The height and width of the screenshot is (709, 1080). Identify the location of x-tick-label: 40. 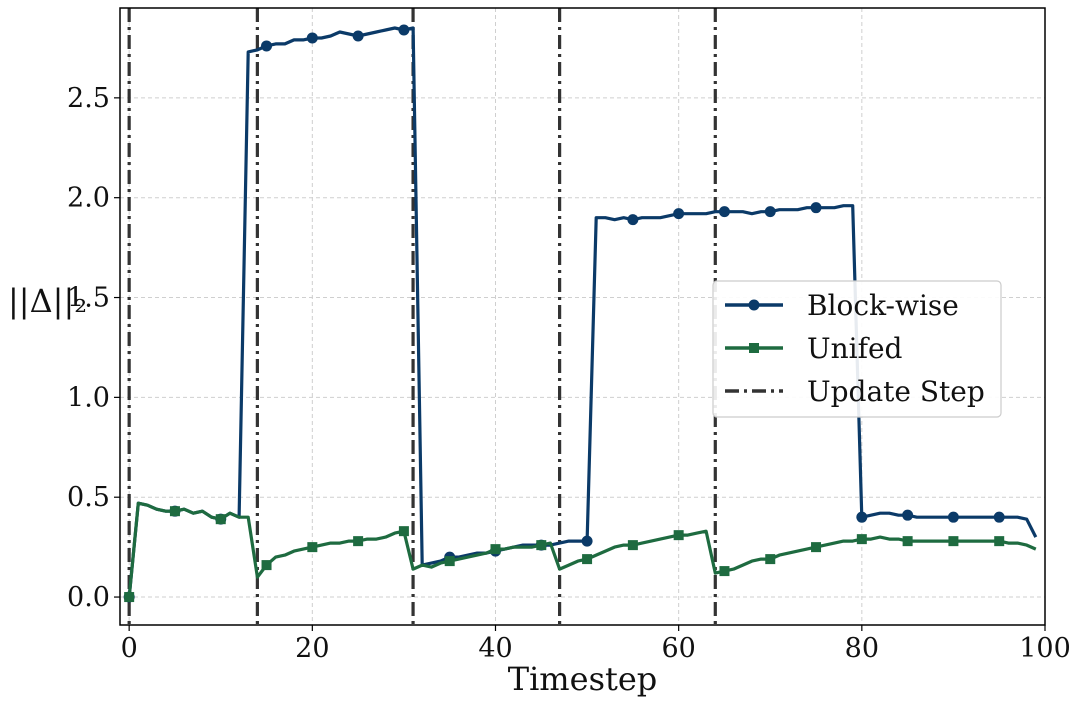
(495, 648).